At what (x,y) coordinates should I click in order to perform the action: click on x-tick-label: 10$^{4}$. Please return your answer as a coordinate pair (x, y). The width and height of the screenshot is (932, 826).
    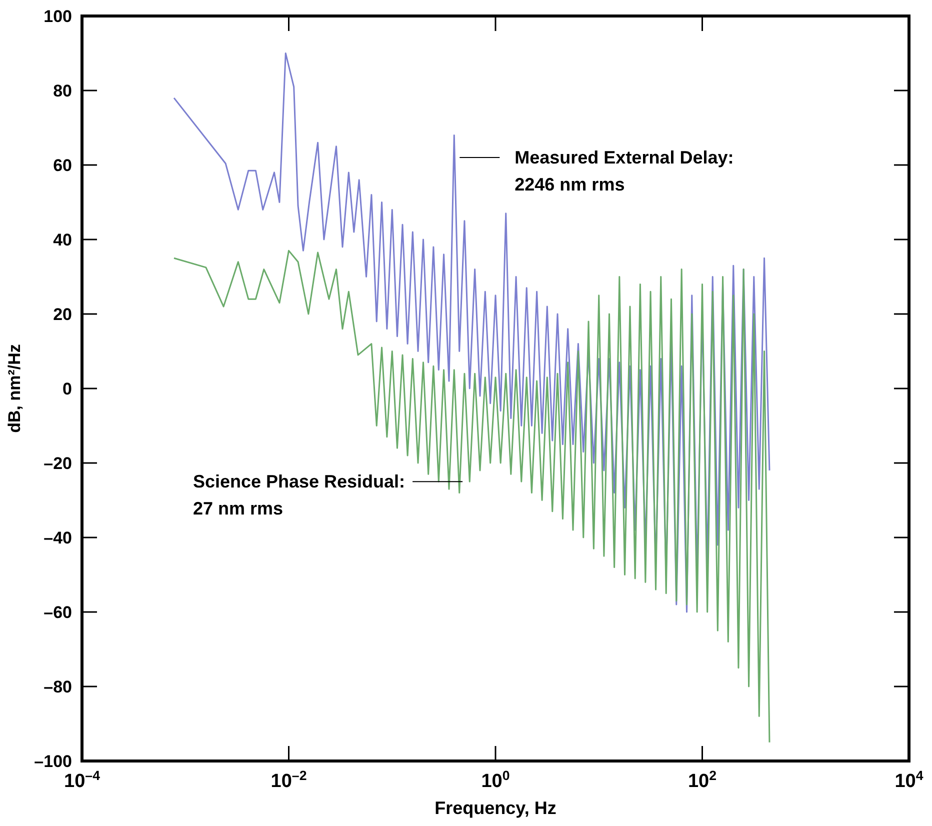
    Looking at the image, I should click on (909, 780).